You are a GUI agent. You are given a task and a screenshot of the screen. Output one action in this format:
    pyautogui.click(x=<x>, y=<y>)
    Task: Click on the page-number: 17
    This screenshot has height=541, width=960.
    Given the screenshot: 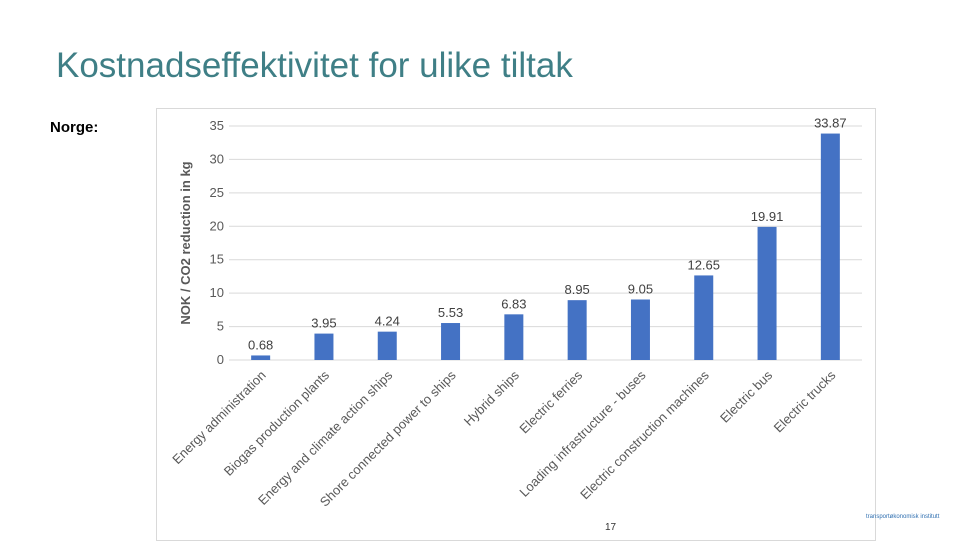 What is the action you would take?
    pyautogui.click(x=611, y=527)
    